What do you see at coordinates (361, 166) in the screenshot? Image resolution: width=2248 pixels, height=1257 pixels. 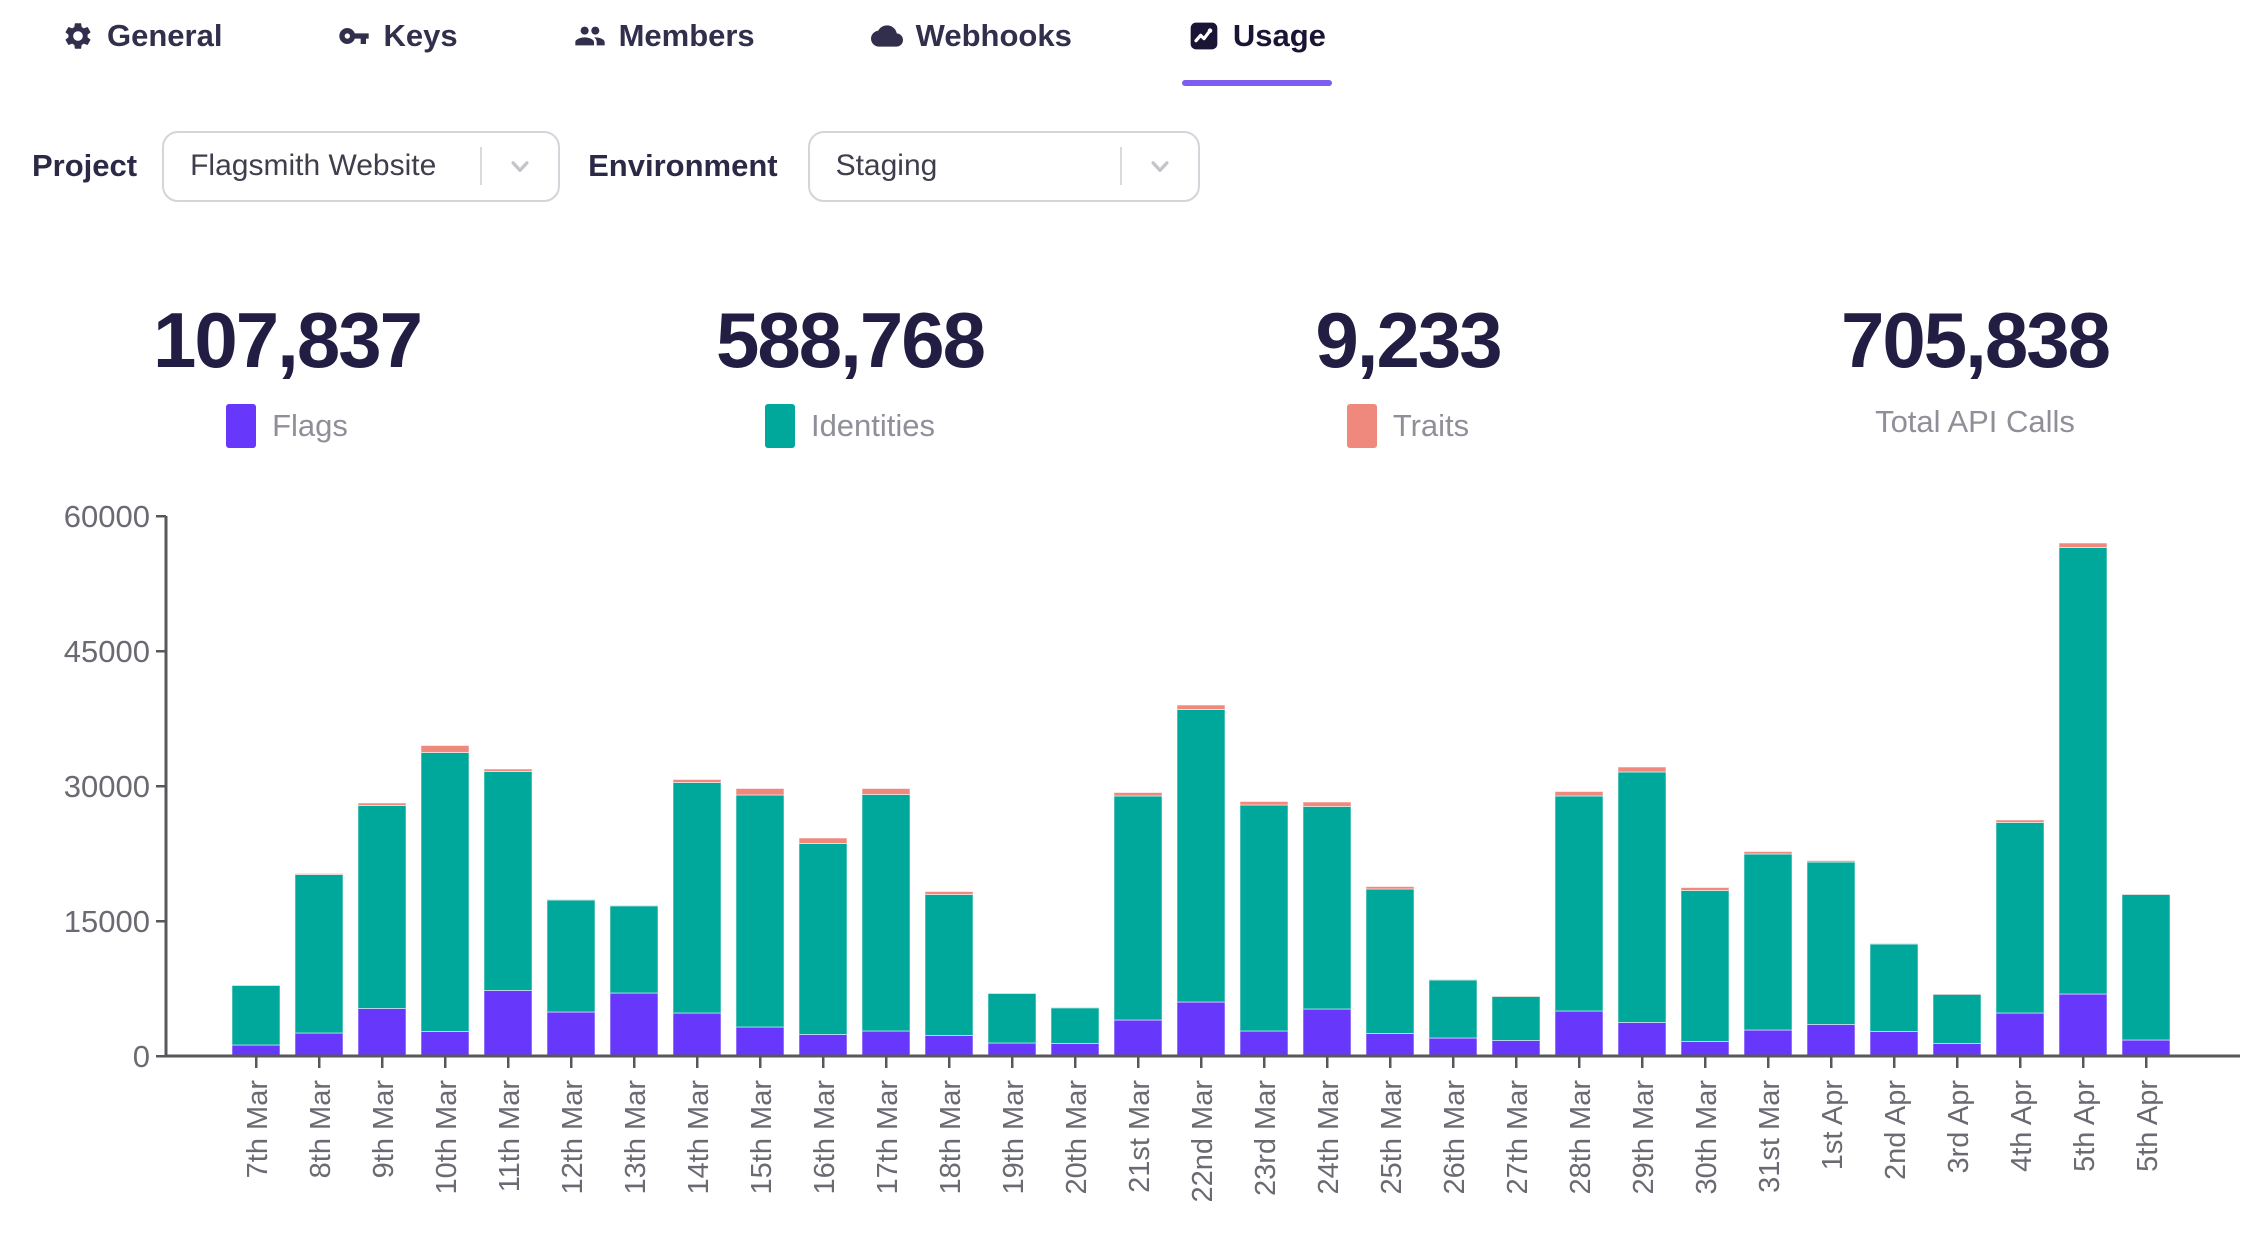 I see `project-select: Flagsmith Website` at bounding box center [361, 166].